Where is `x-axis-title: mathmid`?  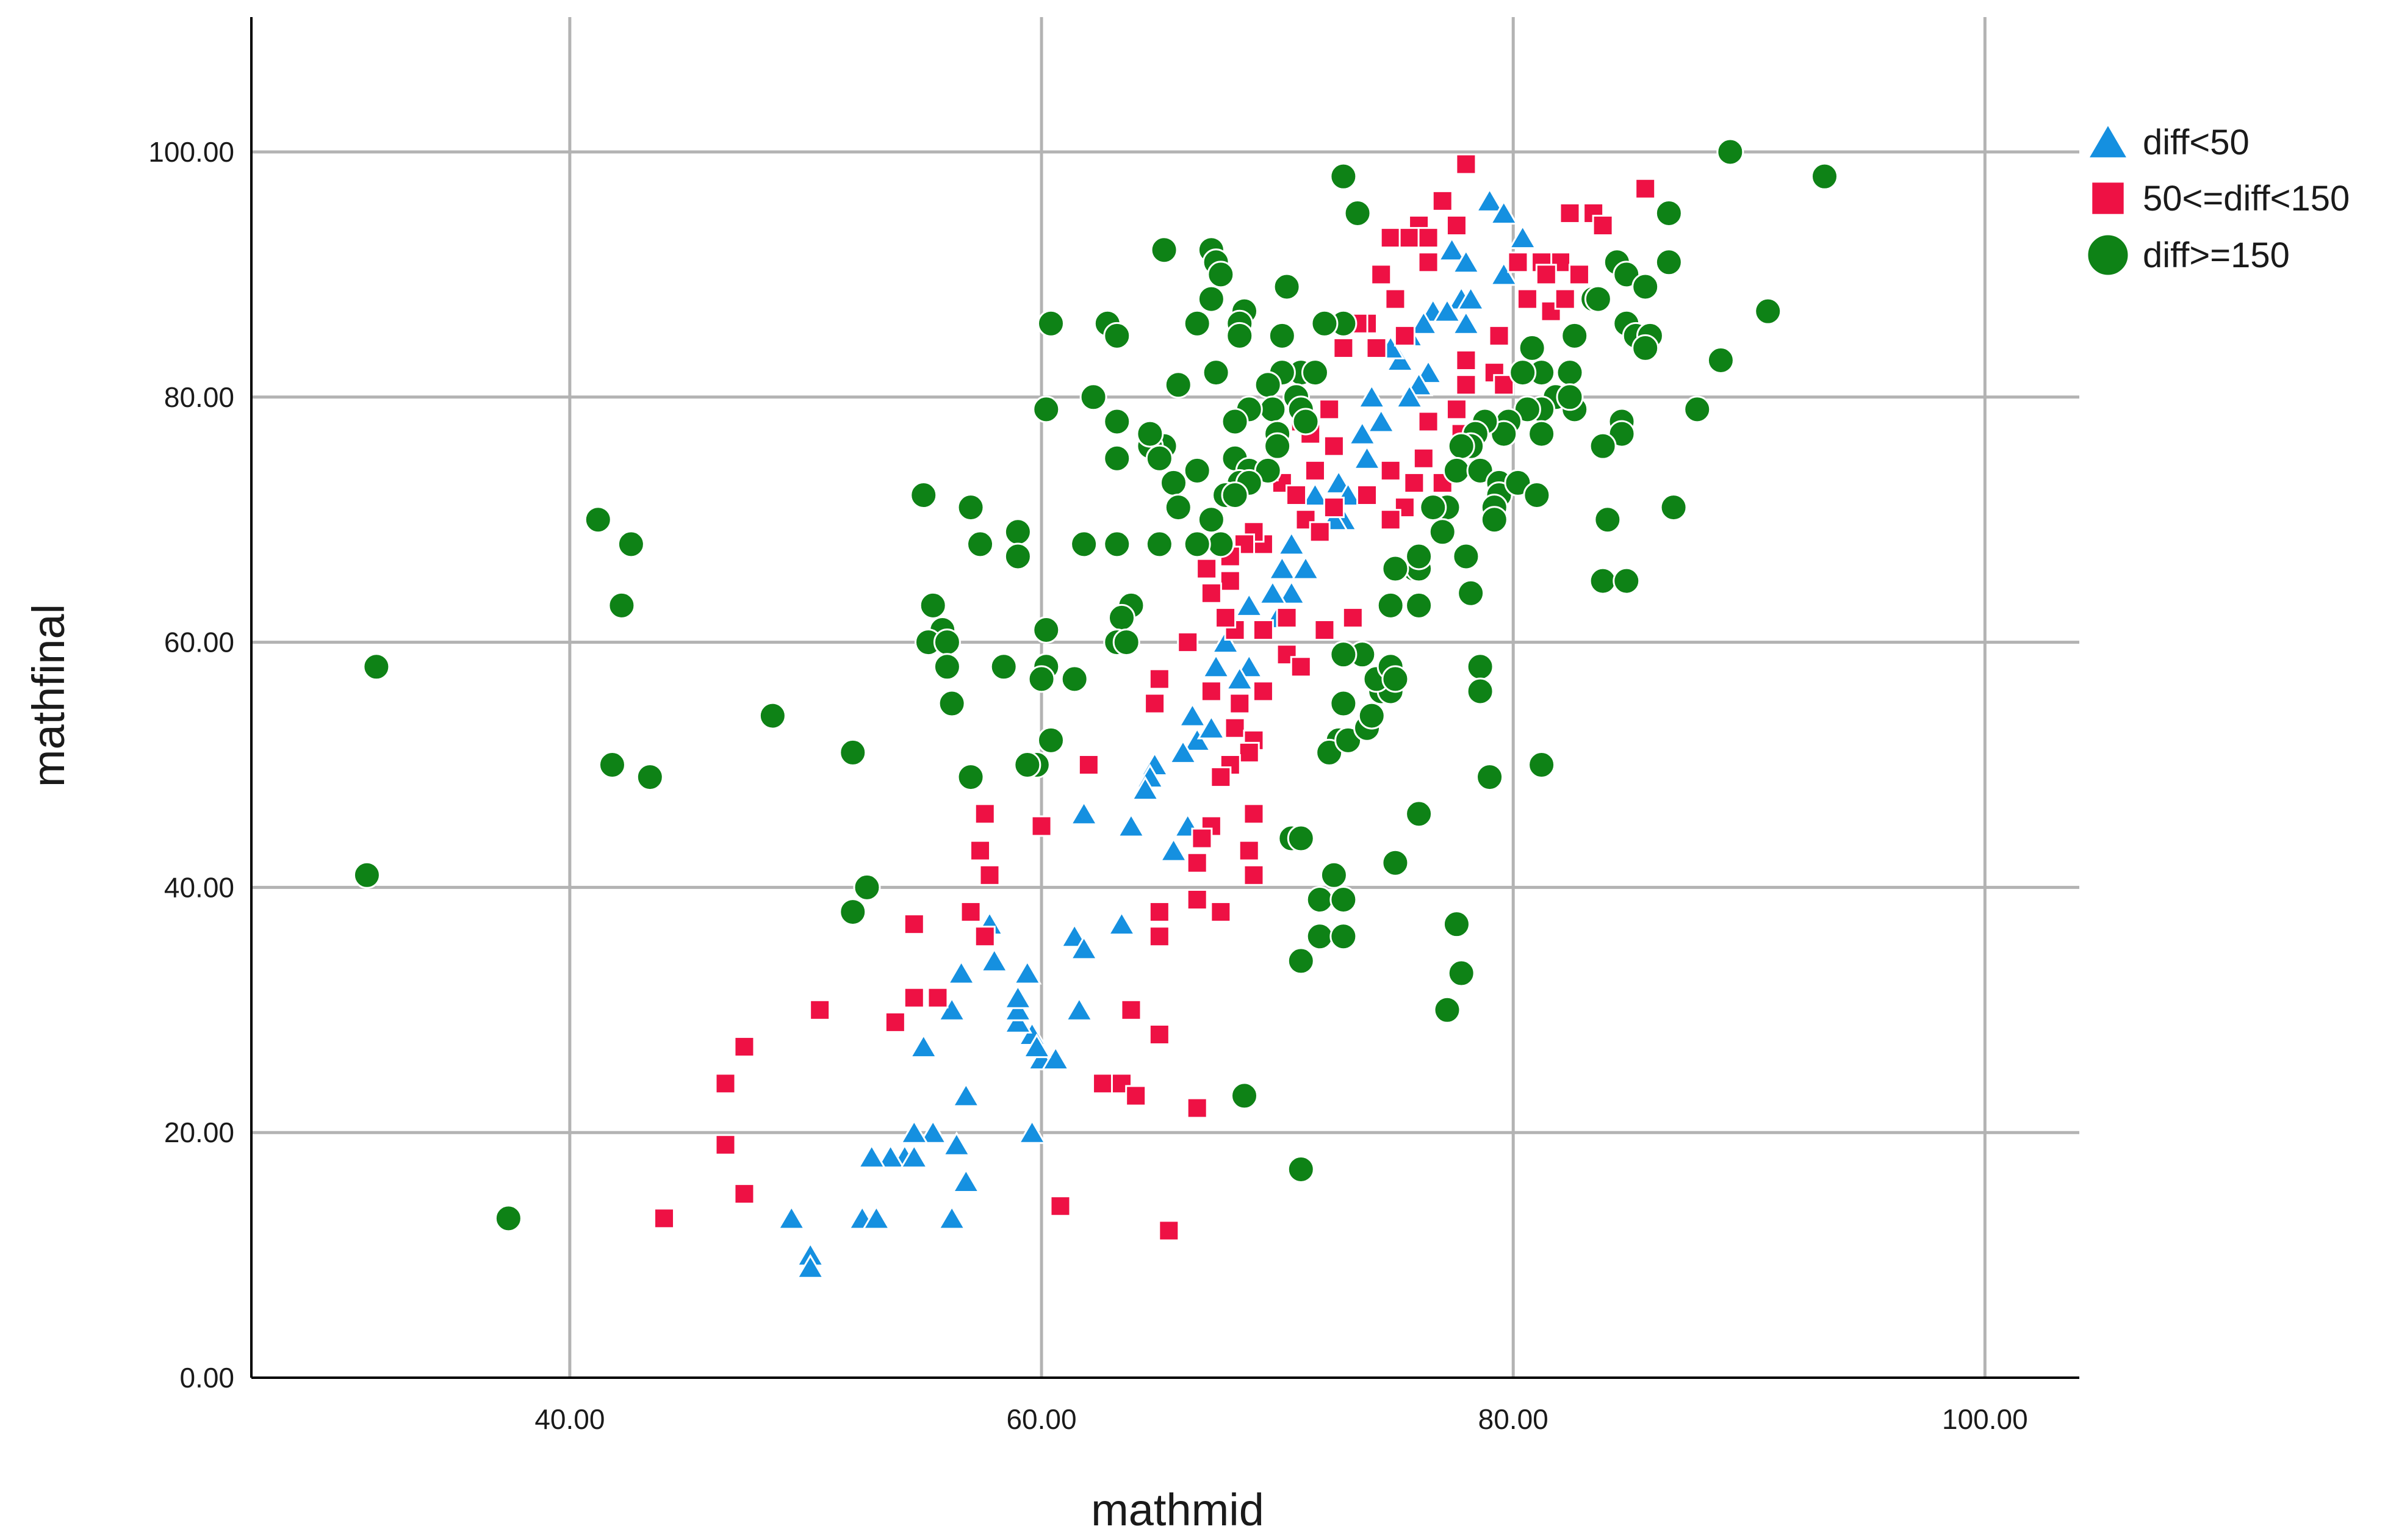
x-axis-title: mathmid is located at coordinates (1177, 1509).